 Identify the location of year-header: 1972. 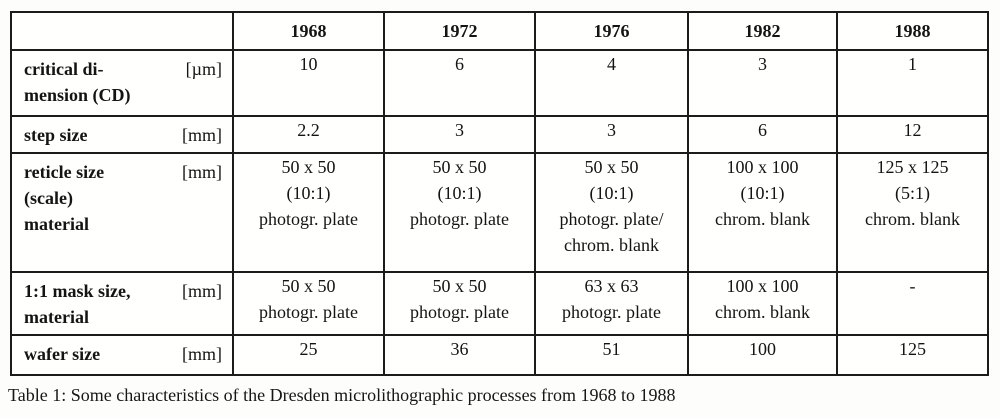
(459, 31).